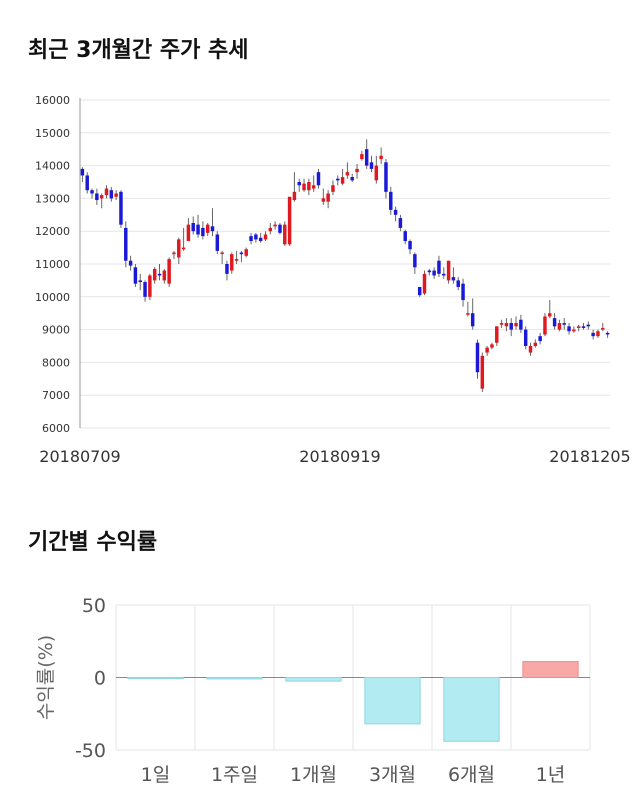 The width and height of the screenshot is (640, 810). I want to click on x-tick-label: 20180919, so click(339, 456).